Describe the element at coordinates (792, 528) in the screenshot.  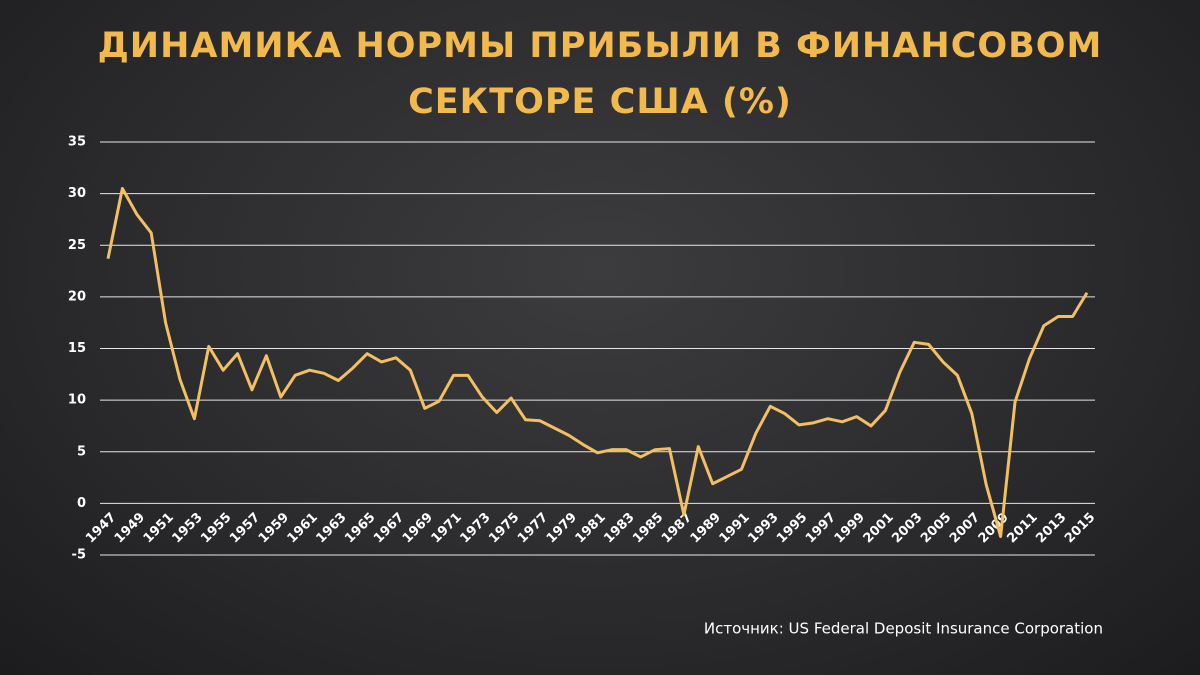
I see `x-tick-label: 1995` at that location.